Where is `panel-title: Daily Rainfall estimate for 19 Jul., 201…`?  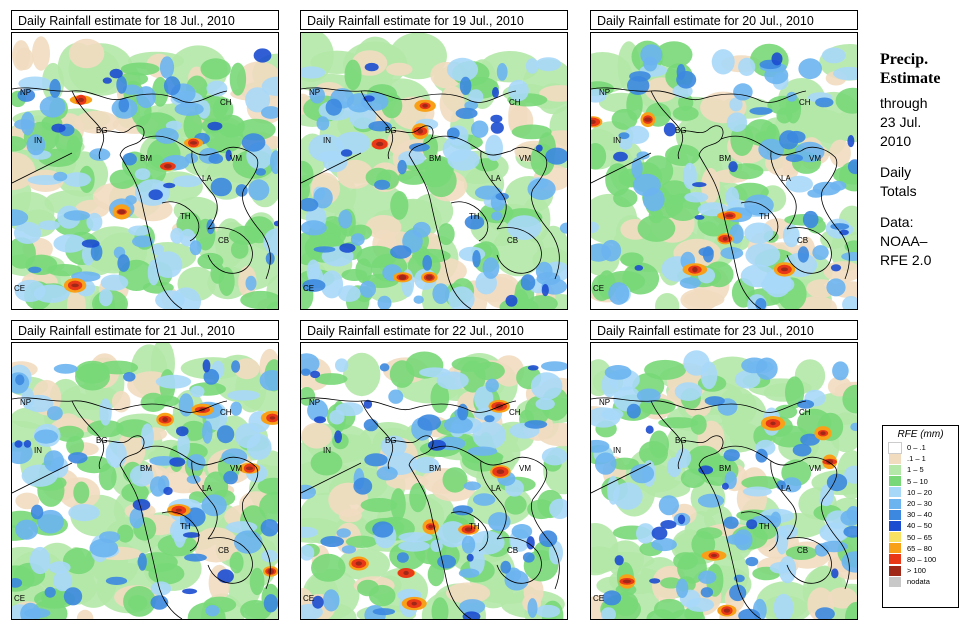
panel-title: Daily Rainfall estimate for 19 Jul., 201… is located at coordinates (434, 20).